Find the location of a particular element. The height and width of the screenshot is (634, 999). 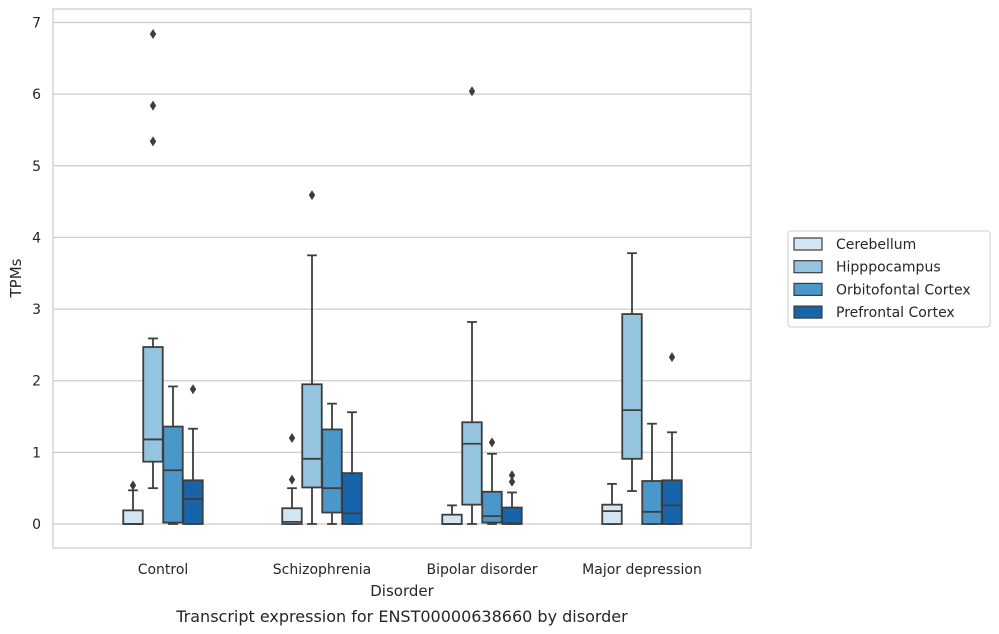

legend-frame is located at coordinates (889, 279).